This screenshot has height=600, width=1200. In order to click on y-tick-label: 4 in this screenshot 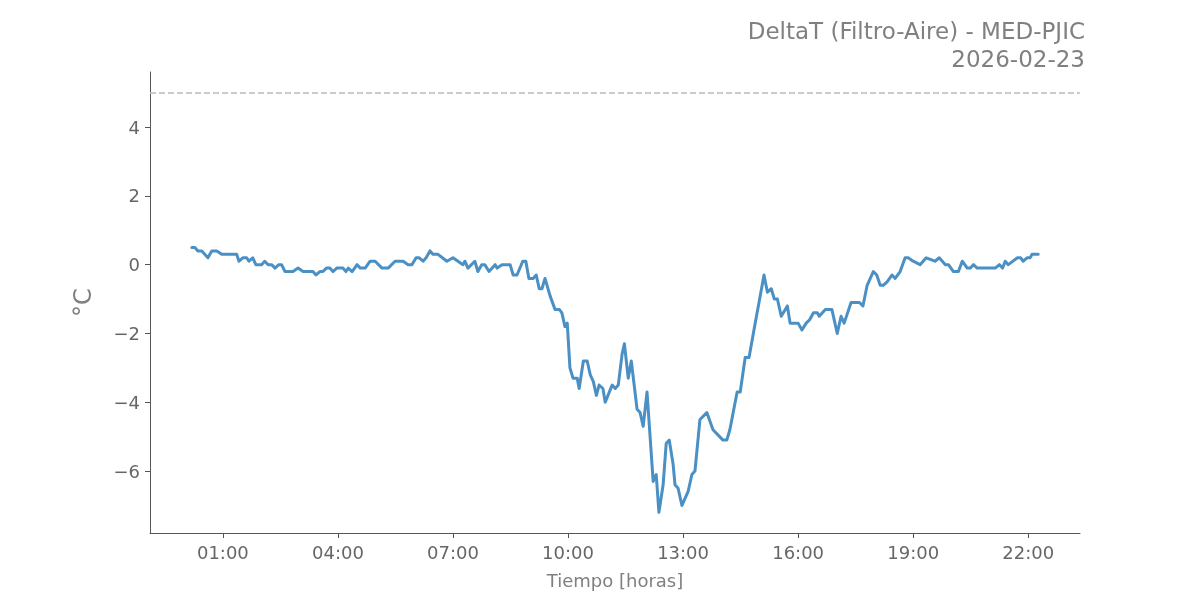, I will do `click(134, 127)`.